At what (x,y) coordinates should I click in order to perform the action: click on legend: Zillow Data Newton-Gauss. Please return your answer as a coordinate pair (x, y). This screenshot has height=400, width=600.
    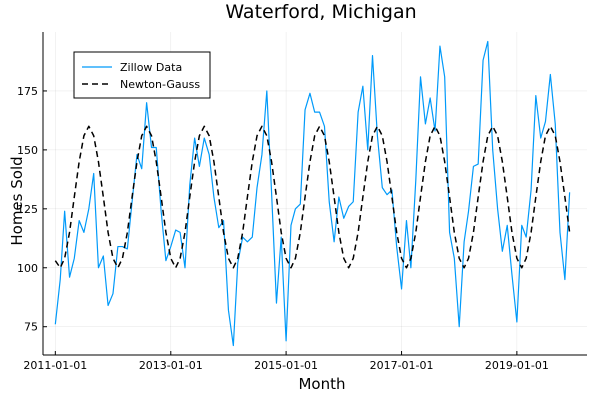
    Looking at the image, I should click on (142, 75).